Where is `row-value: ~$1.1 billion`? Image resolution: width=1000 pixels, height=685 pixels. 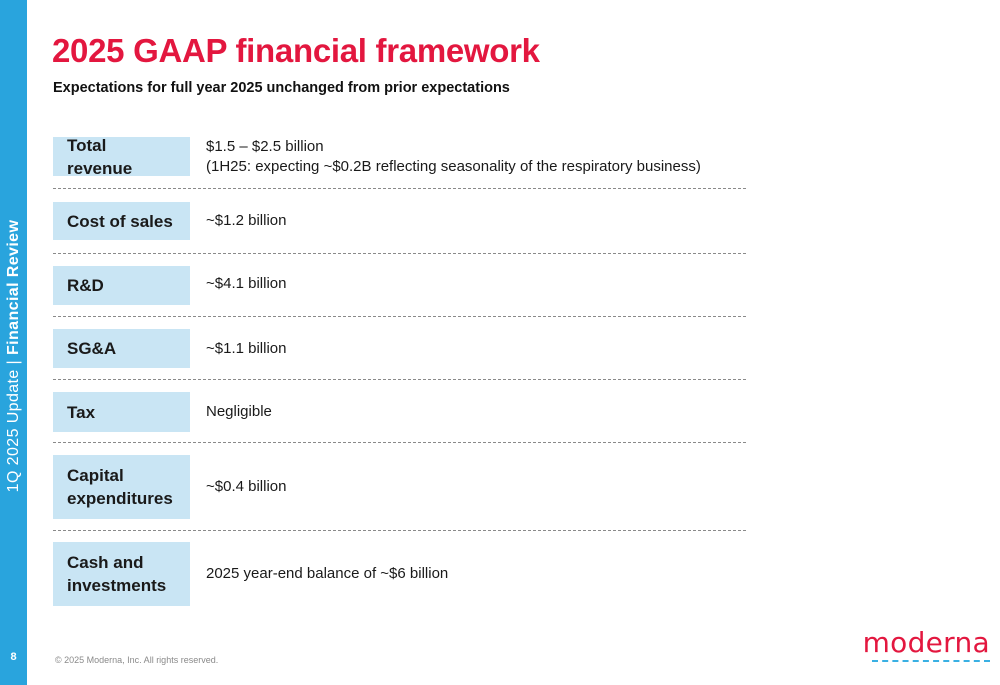
row-value: ~$1.1 billion is located at coordinates (246, 348).